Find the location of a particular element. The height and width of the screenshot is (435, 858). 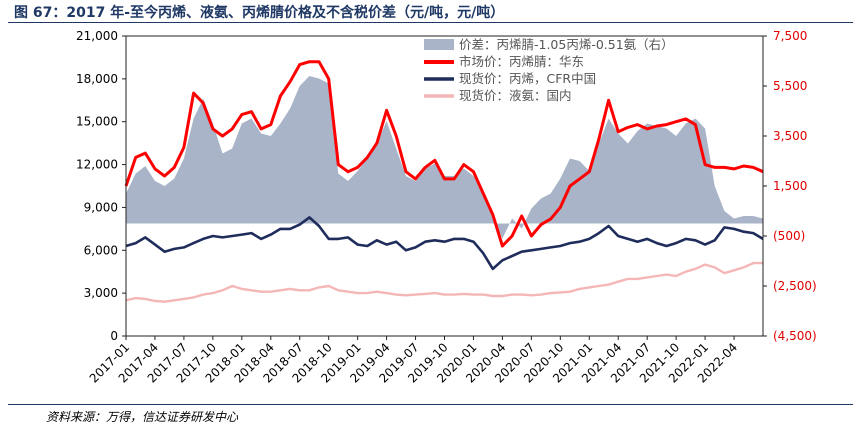

series-line-ammonia is located at coordinates (444, 282).